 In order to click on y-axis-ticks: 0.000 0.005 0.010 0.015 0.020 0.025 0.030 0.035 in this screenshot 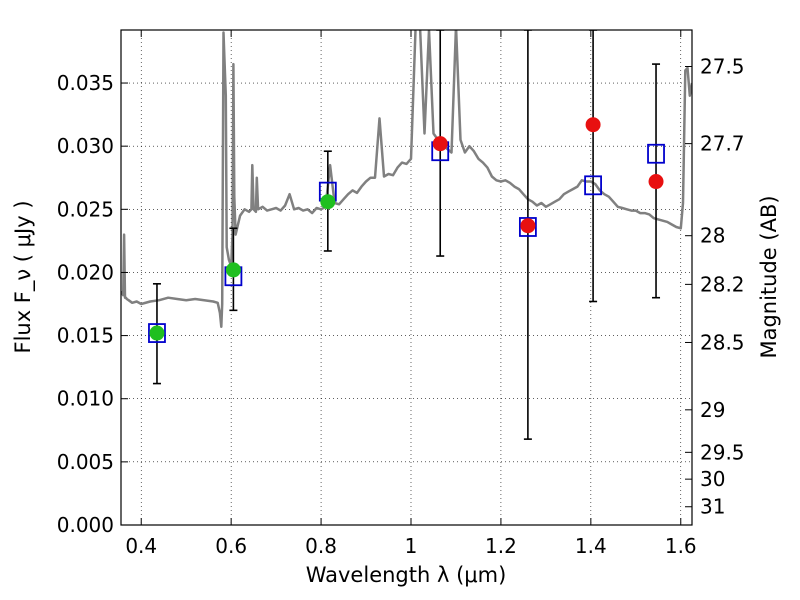, I will do `click(92, 304)`.